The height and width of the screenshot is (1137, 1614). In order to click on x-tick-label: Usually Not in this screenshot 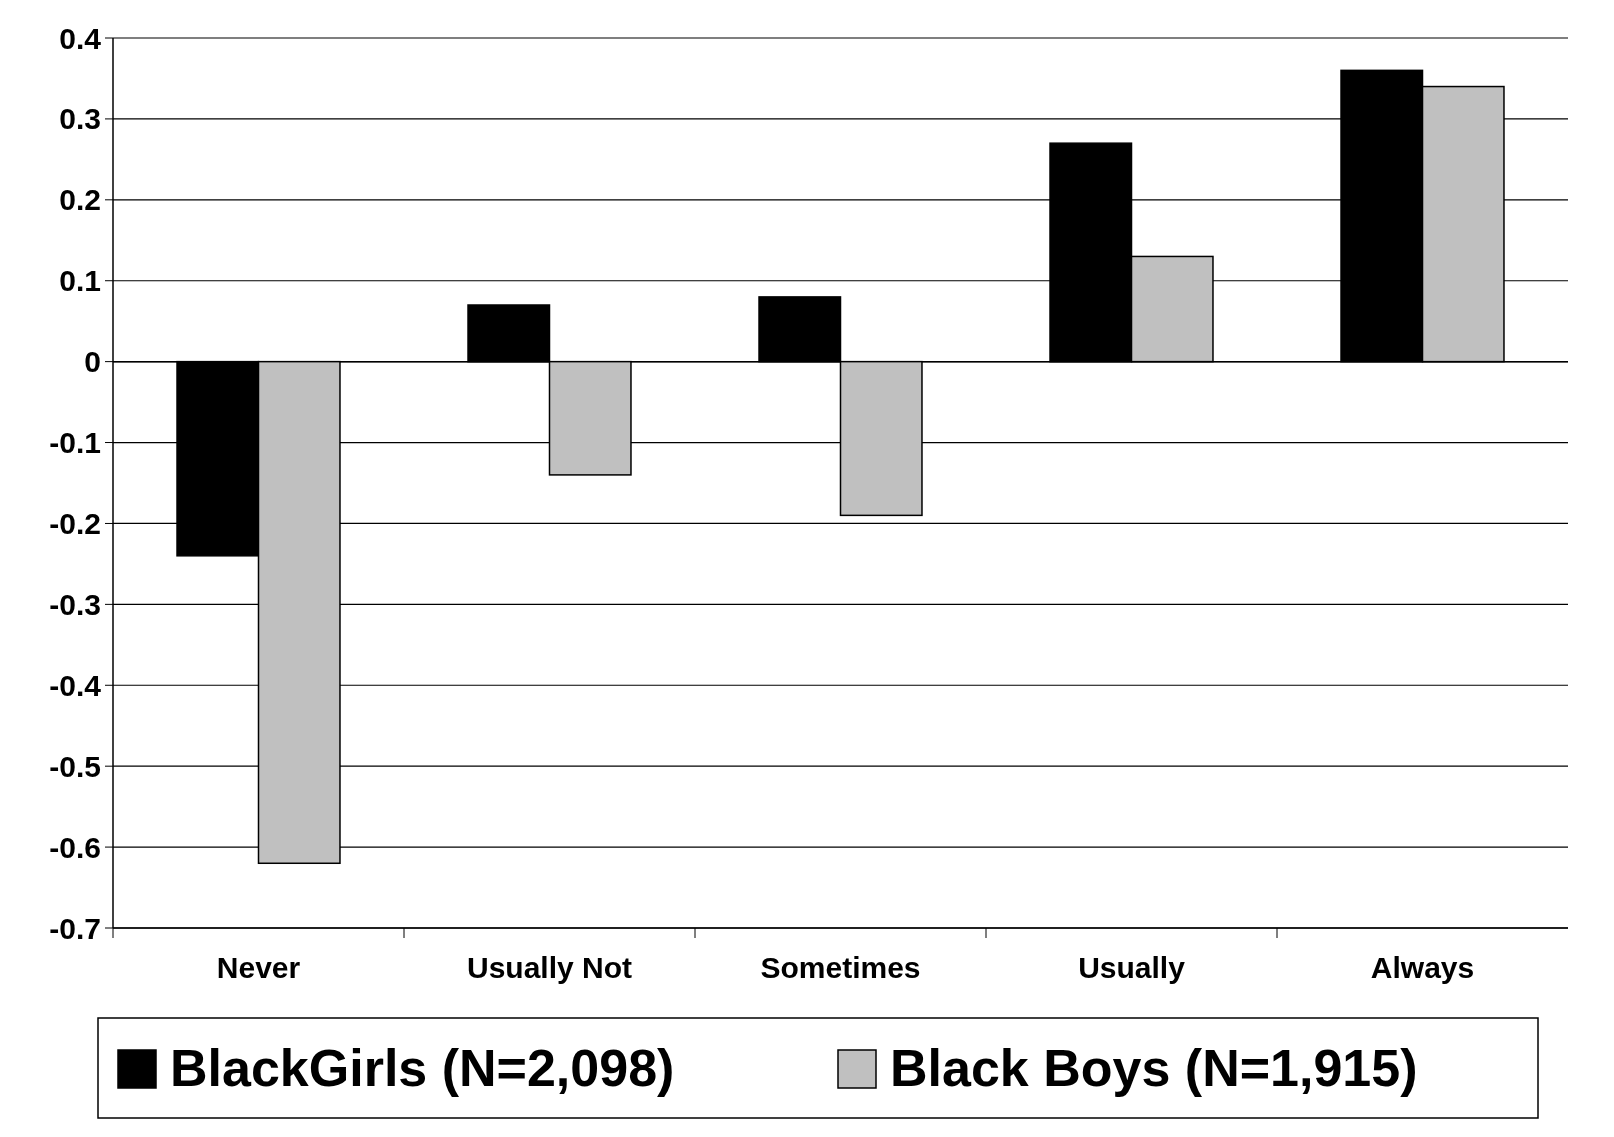, I will do `click(549, 967)`.